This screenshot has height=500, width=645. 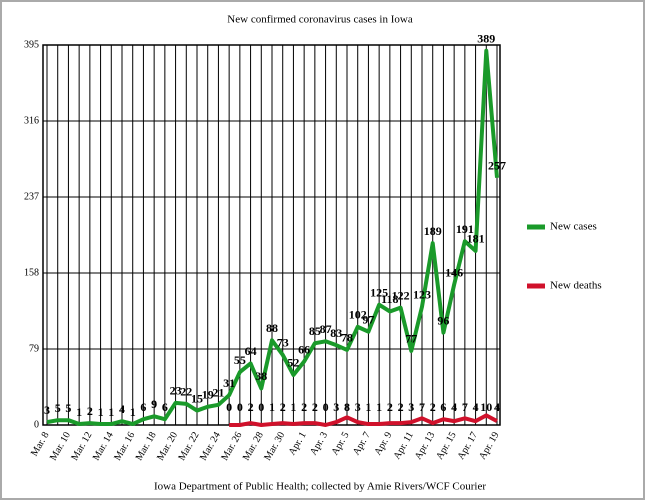 I want to click on y-tick-label: 237, so click(x=31, y=196).